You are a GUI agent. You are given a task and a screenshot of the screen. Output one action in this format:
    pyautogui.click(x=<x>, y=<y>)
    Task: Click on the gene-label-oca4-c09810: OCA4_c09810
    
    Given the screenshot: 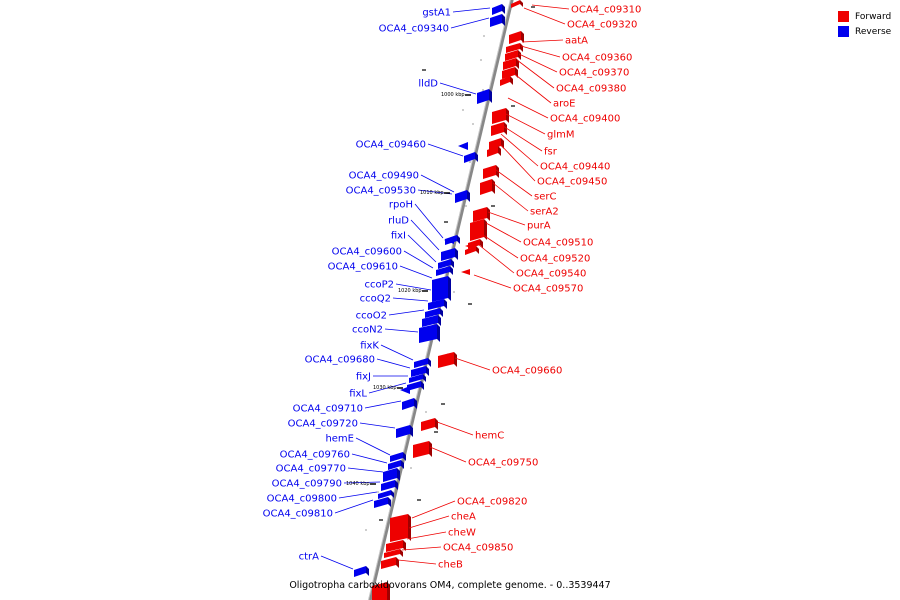 What is the action you would take?
    pyautogui.click(x=298, y=514)
    